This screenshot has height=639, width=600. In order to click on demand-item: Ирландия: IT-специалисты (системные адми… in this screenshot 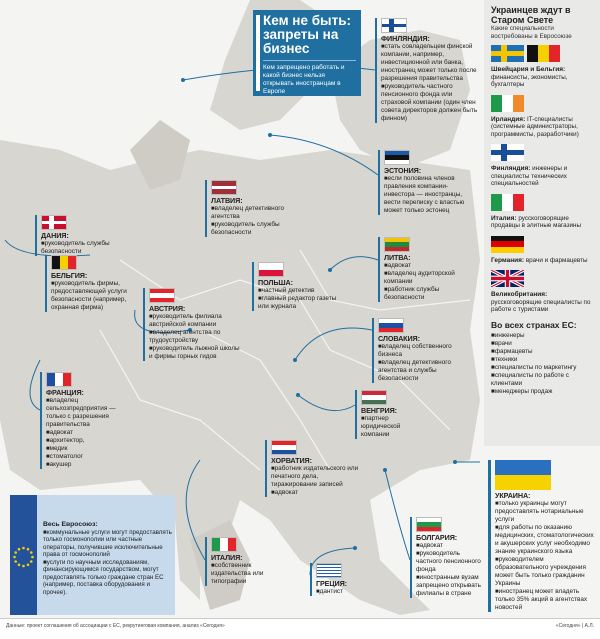, I will do `click(542, 116)`.